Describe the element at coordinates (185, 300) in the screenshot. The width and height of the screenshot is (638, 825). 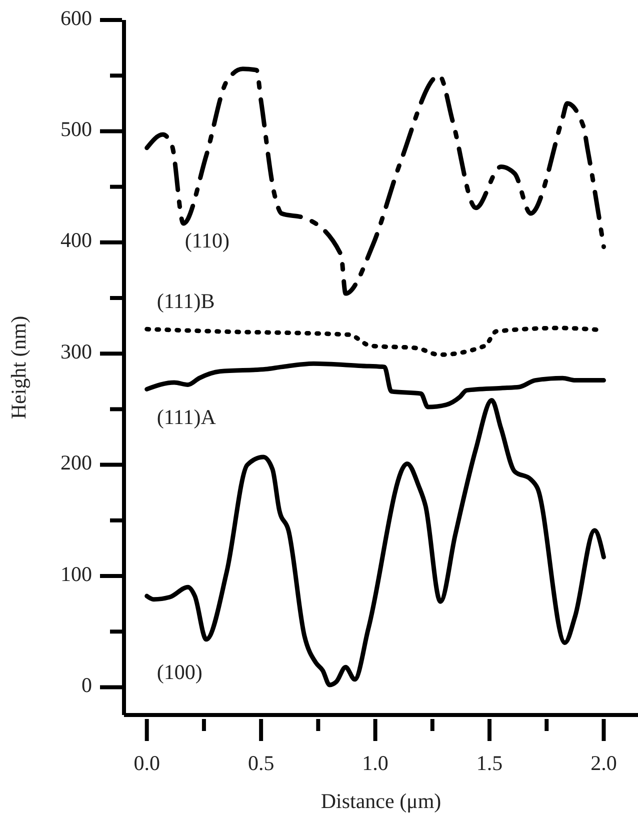
I see `series-label: (111)B` at that location.